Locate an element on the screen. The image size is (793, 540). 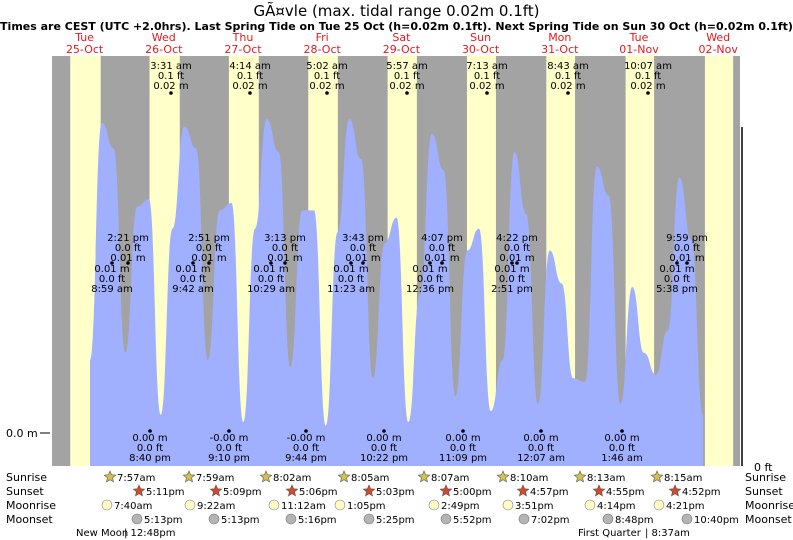
tide-label: 4:07 pm is located at coordinates (442, 238).